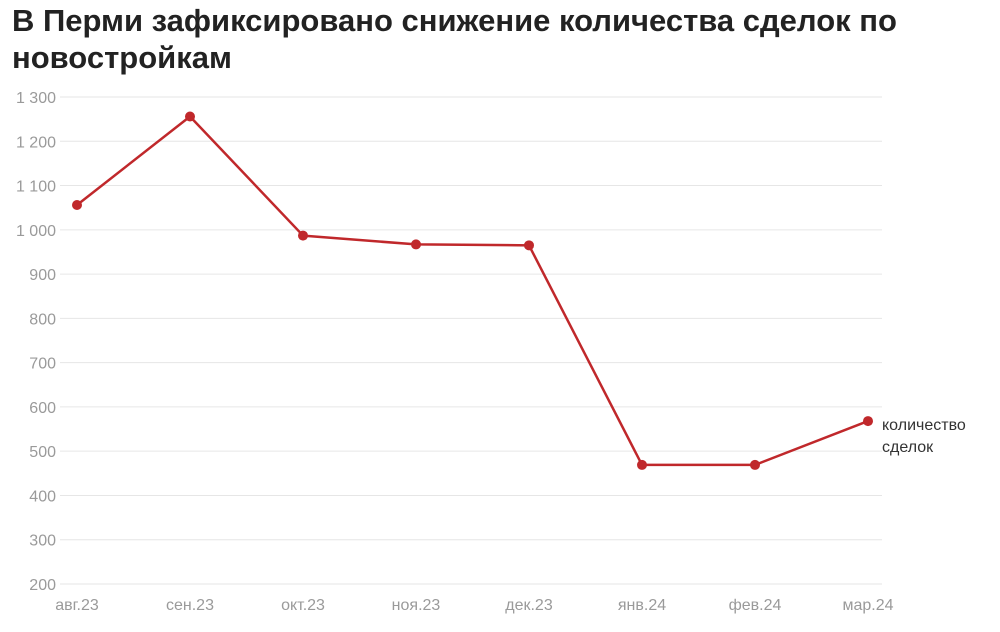 This screenshot has height=632, width=1000. I want to click on x-tick-label: янв.24, so click(642, 605).